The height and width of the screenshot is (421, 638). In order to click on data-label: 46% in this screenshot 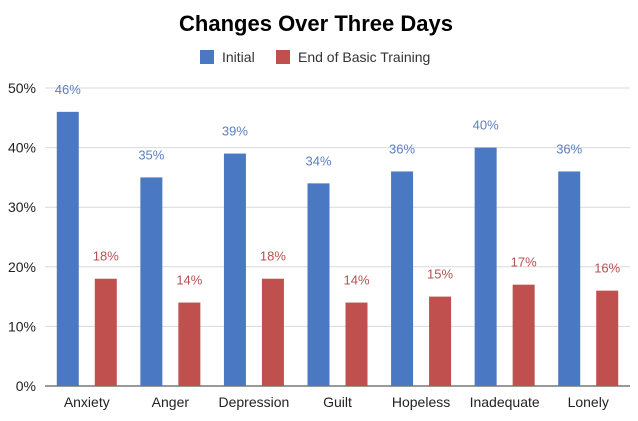, I will do `click(68, 89)`.